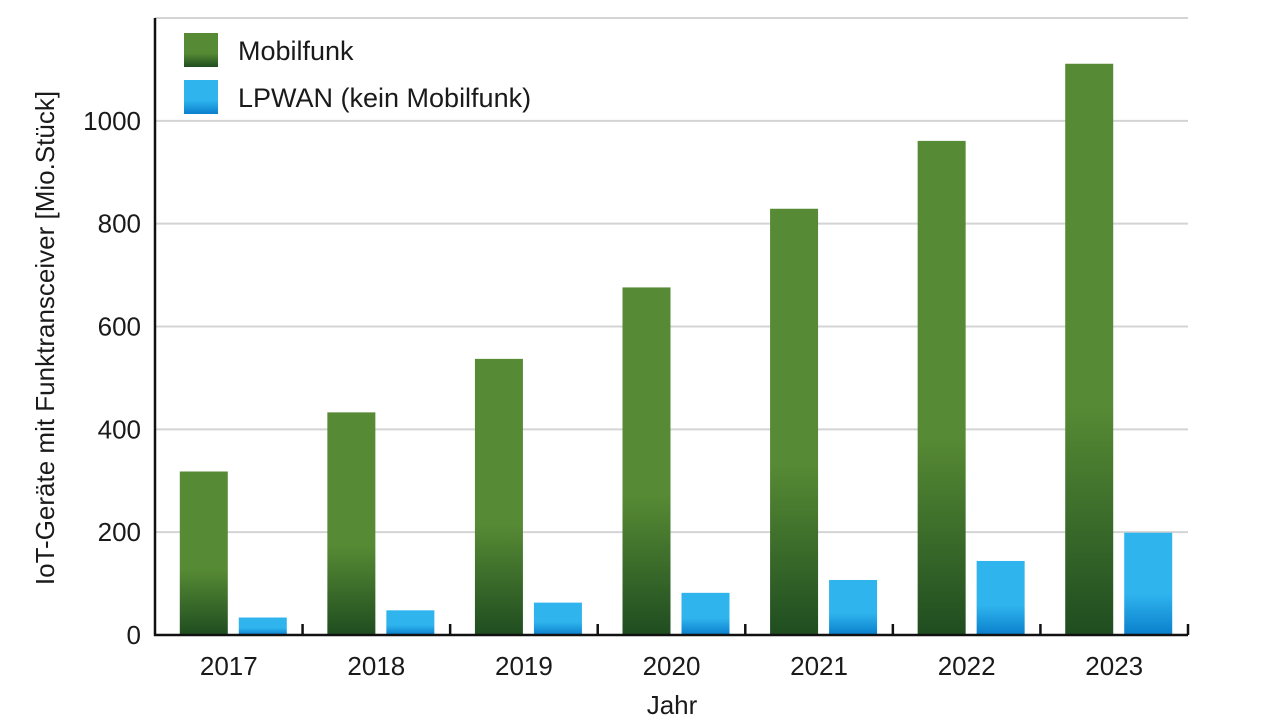 The image size is (1280, 726). I want to click on bar-lpwan-2017, so click(262, 626).